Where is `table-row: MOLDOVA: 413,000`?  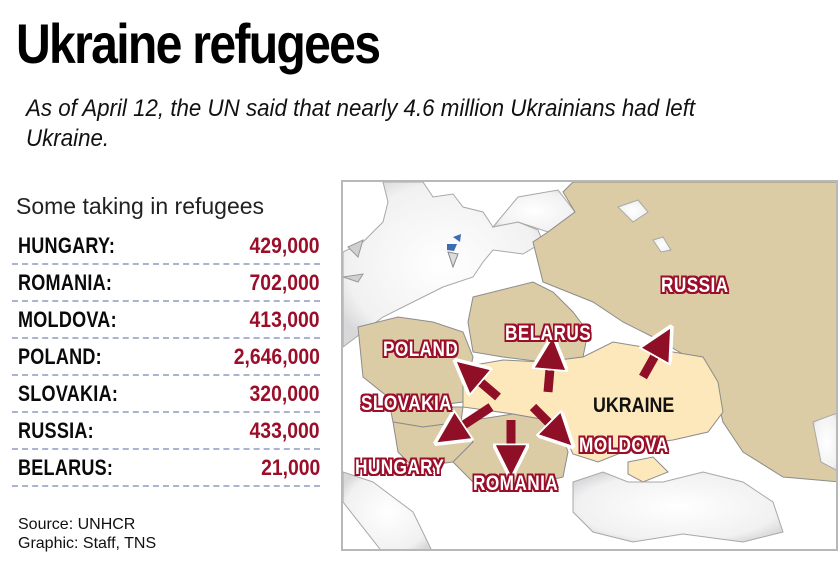
table-row: MOLDOVA: 413,000 is located at coordinates (166, 320).